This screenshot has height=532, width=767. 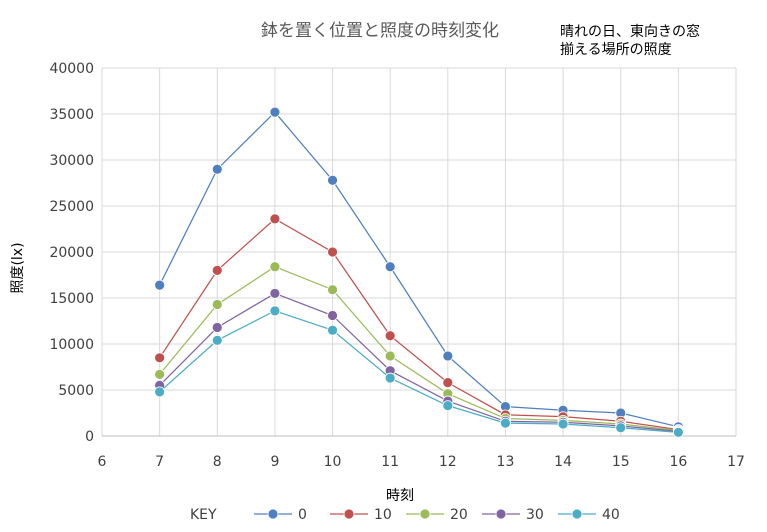 What do you see at coordinates (71, 345) in the screenshot?
I see `y-tick-label: 10000` at bounding box center [71, 345].